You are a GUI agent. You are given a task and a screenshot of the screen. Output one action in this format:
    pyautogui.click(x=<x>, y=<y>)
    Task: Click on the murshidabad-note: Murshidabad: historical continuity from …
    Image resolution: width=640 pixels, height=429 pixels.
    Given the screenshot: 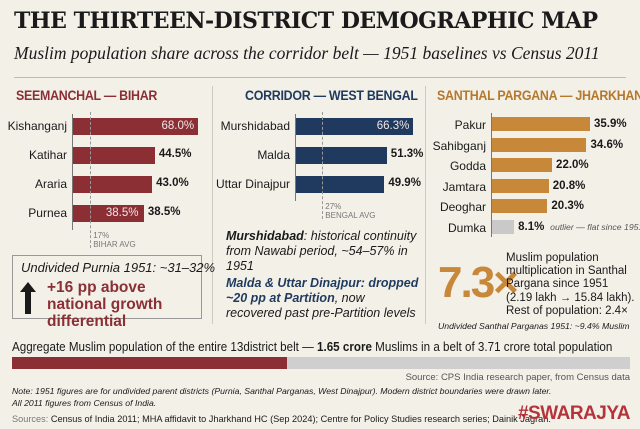 What is the action you would take?
    pyautogui.click(x=324, y=251)
    